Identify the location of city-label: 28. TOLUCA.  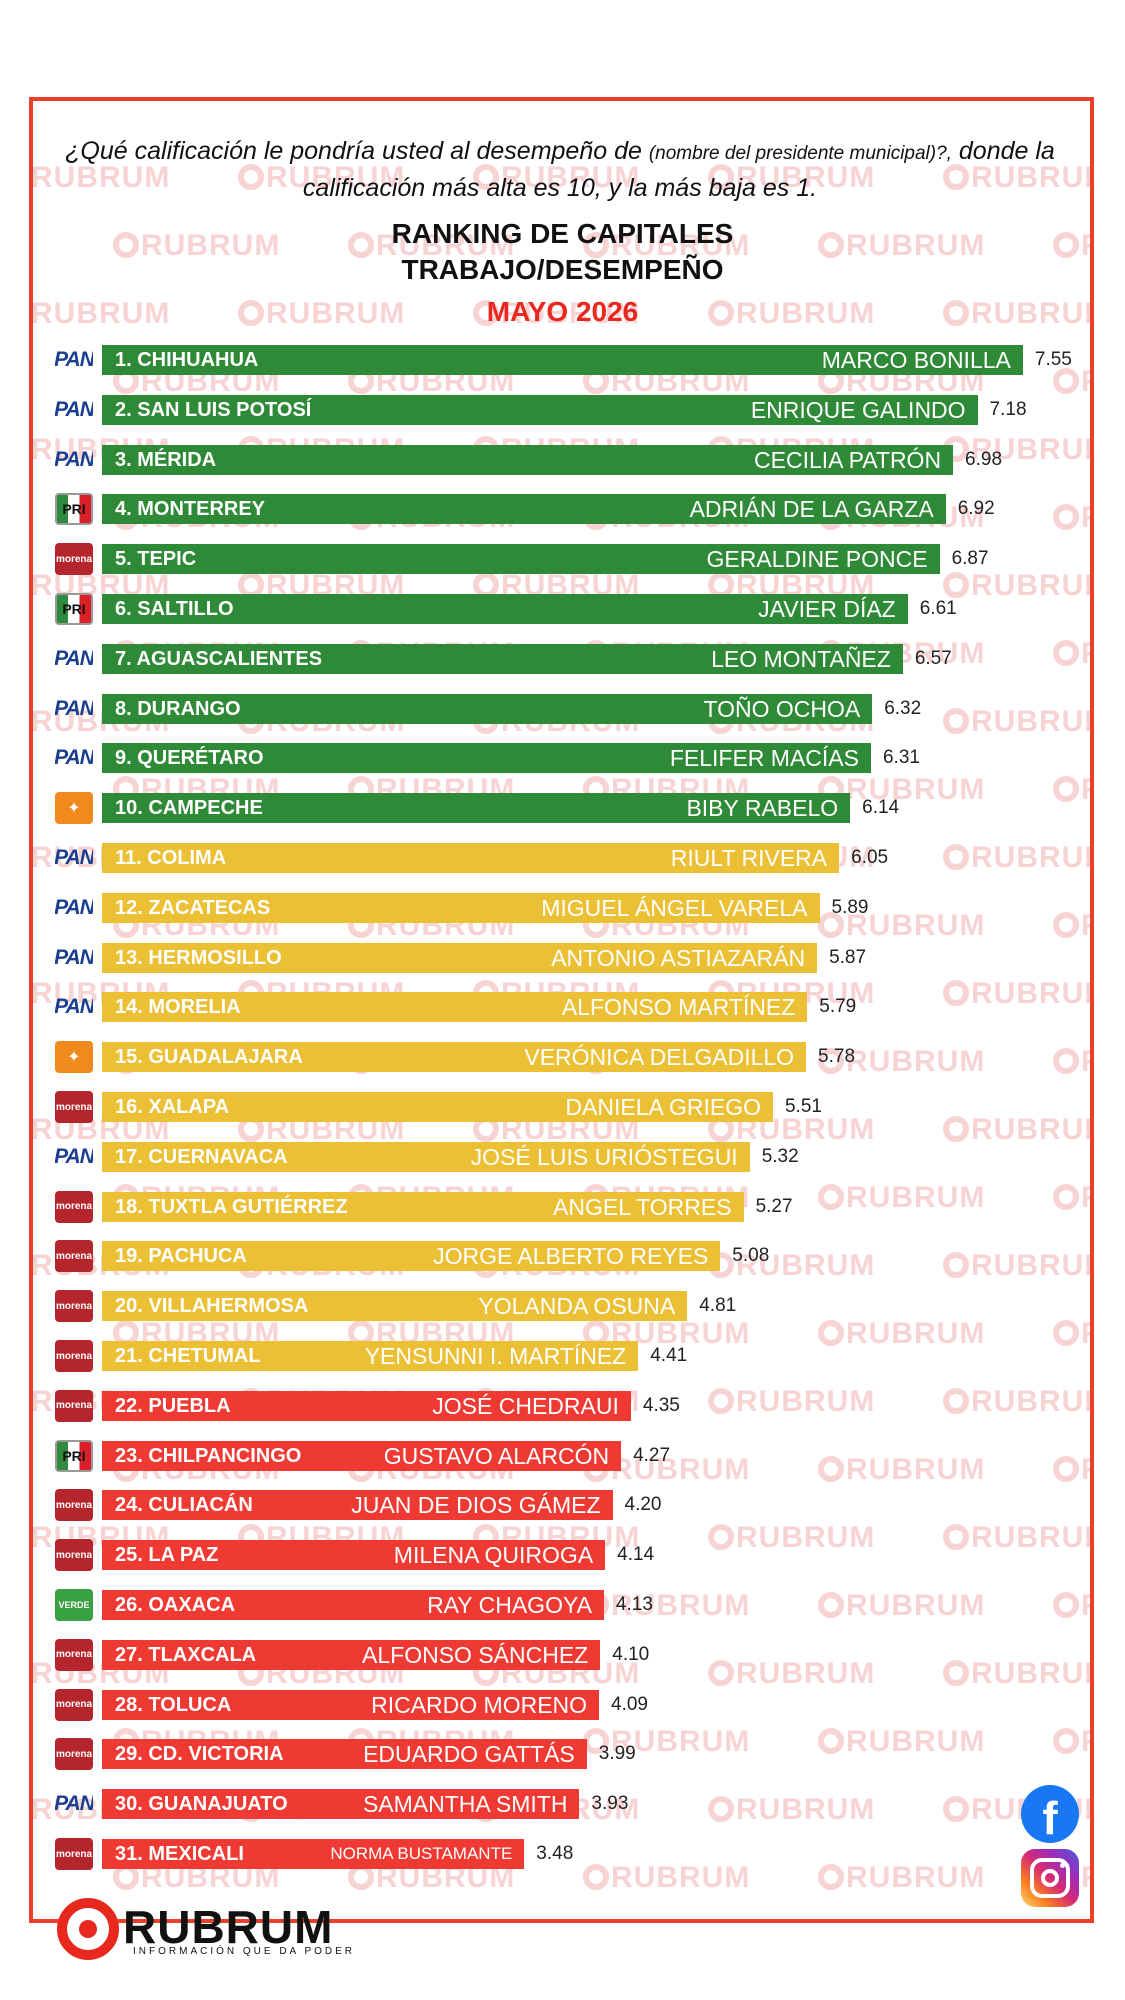
(173, 1704).